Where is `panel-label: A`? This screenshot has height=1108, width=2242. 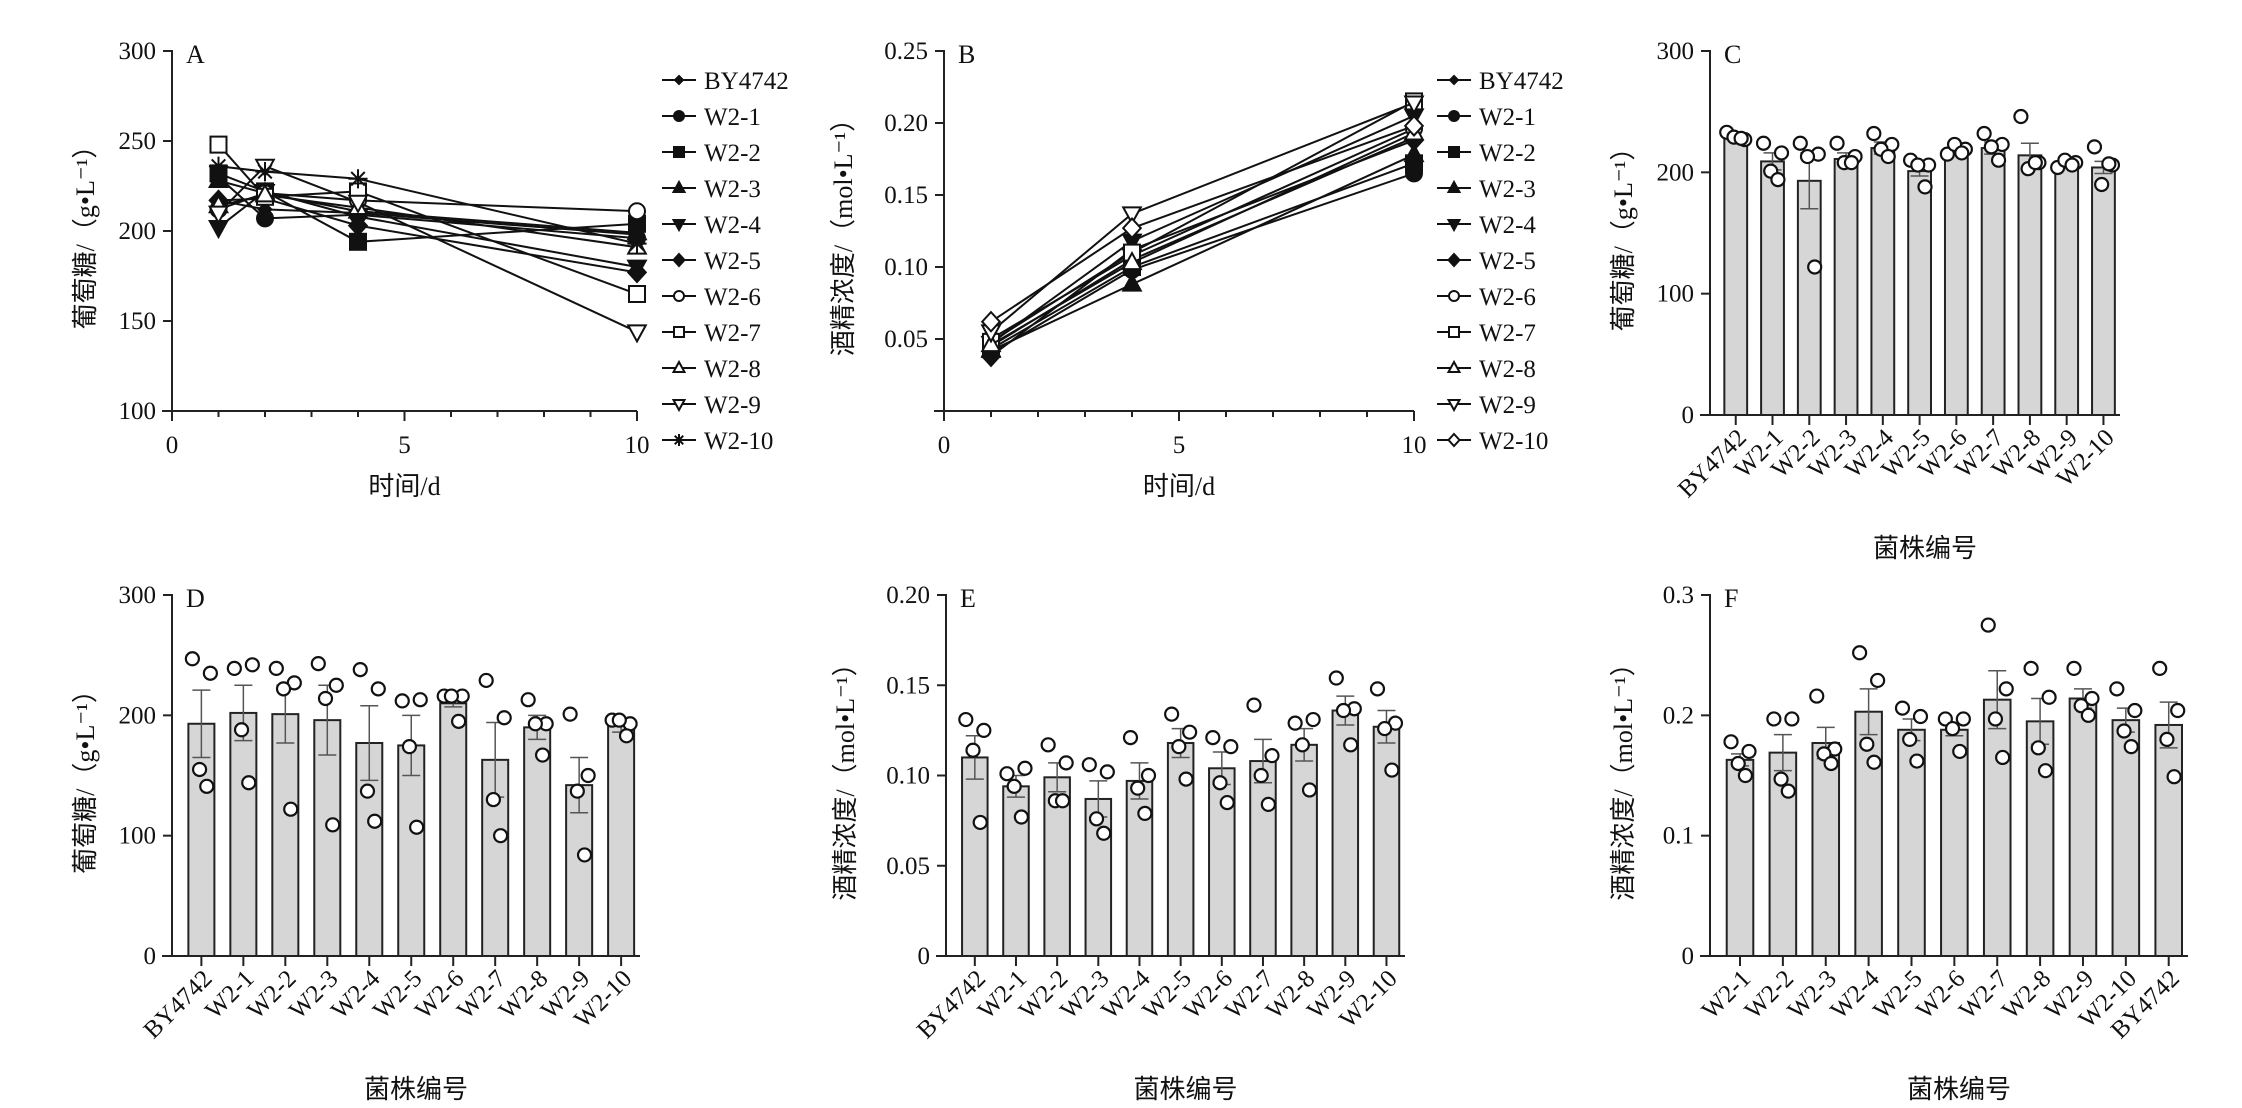
panel-label: A is located at coordinates (195, 54).